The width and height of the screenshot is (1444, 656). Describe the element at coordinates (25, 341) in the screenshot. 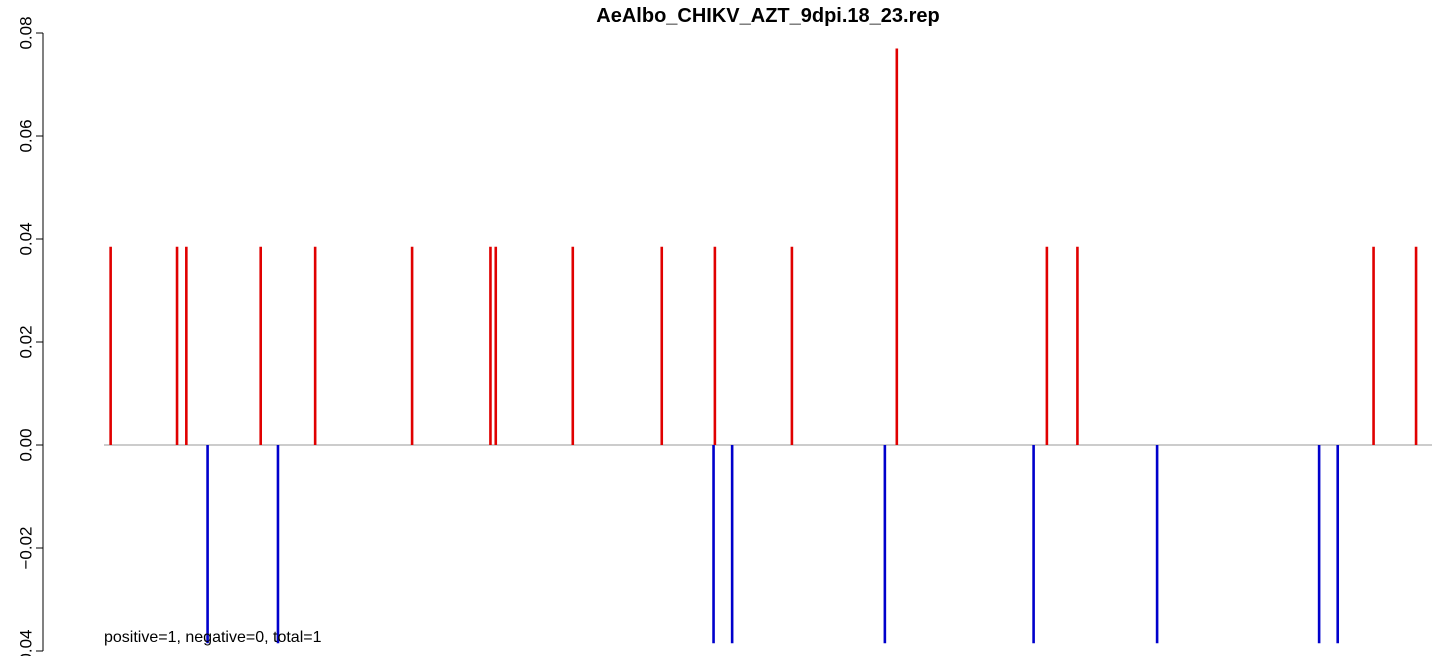

I see `y-tick-label: 0.02` at that location.